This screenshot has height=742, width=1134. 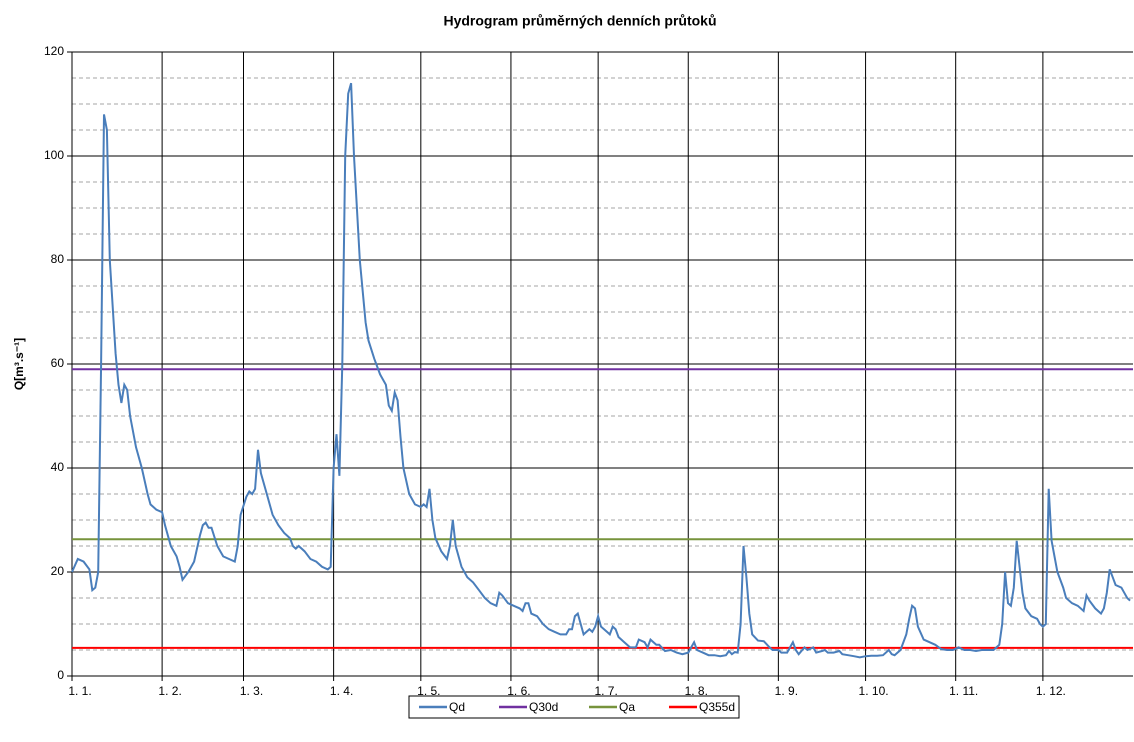 What do you see at coordinates (518, 691) in the screenshot?
I see `x-tick-label: 1. 6.` at bounding box center [518, 691].